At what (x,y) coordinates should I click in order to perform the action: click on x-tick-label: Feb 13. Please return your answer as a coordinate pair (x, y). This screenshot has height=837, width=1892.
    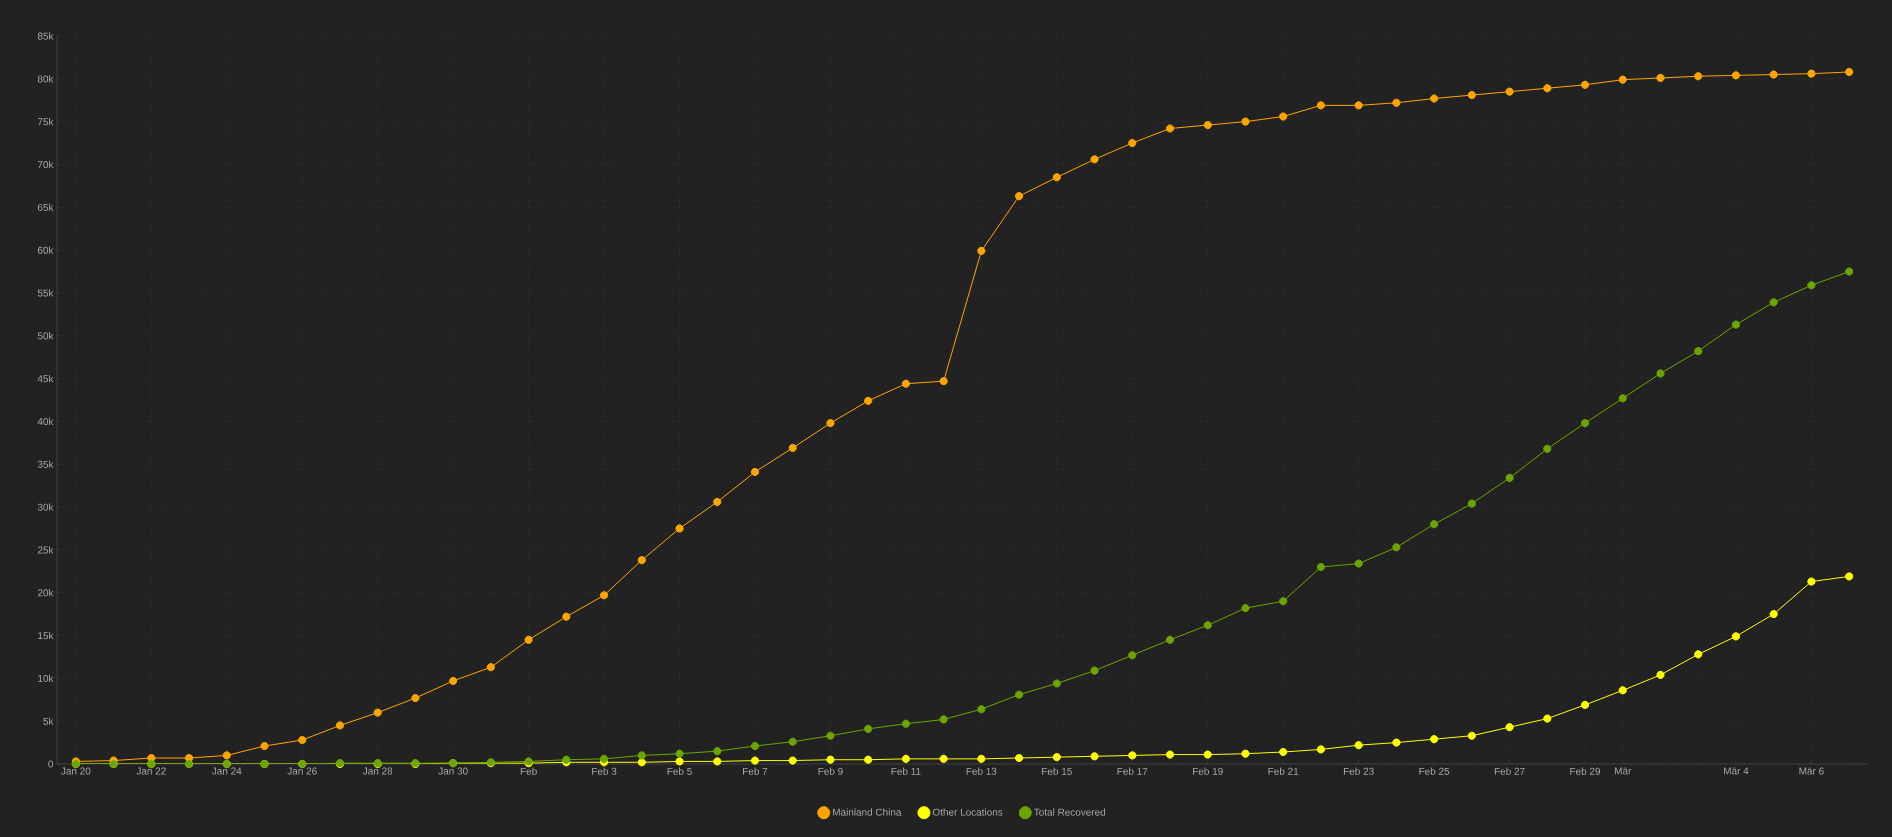
    Looking at the image, I should click on (981, 771).